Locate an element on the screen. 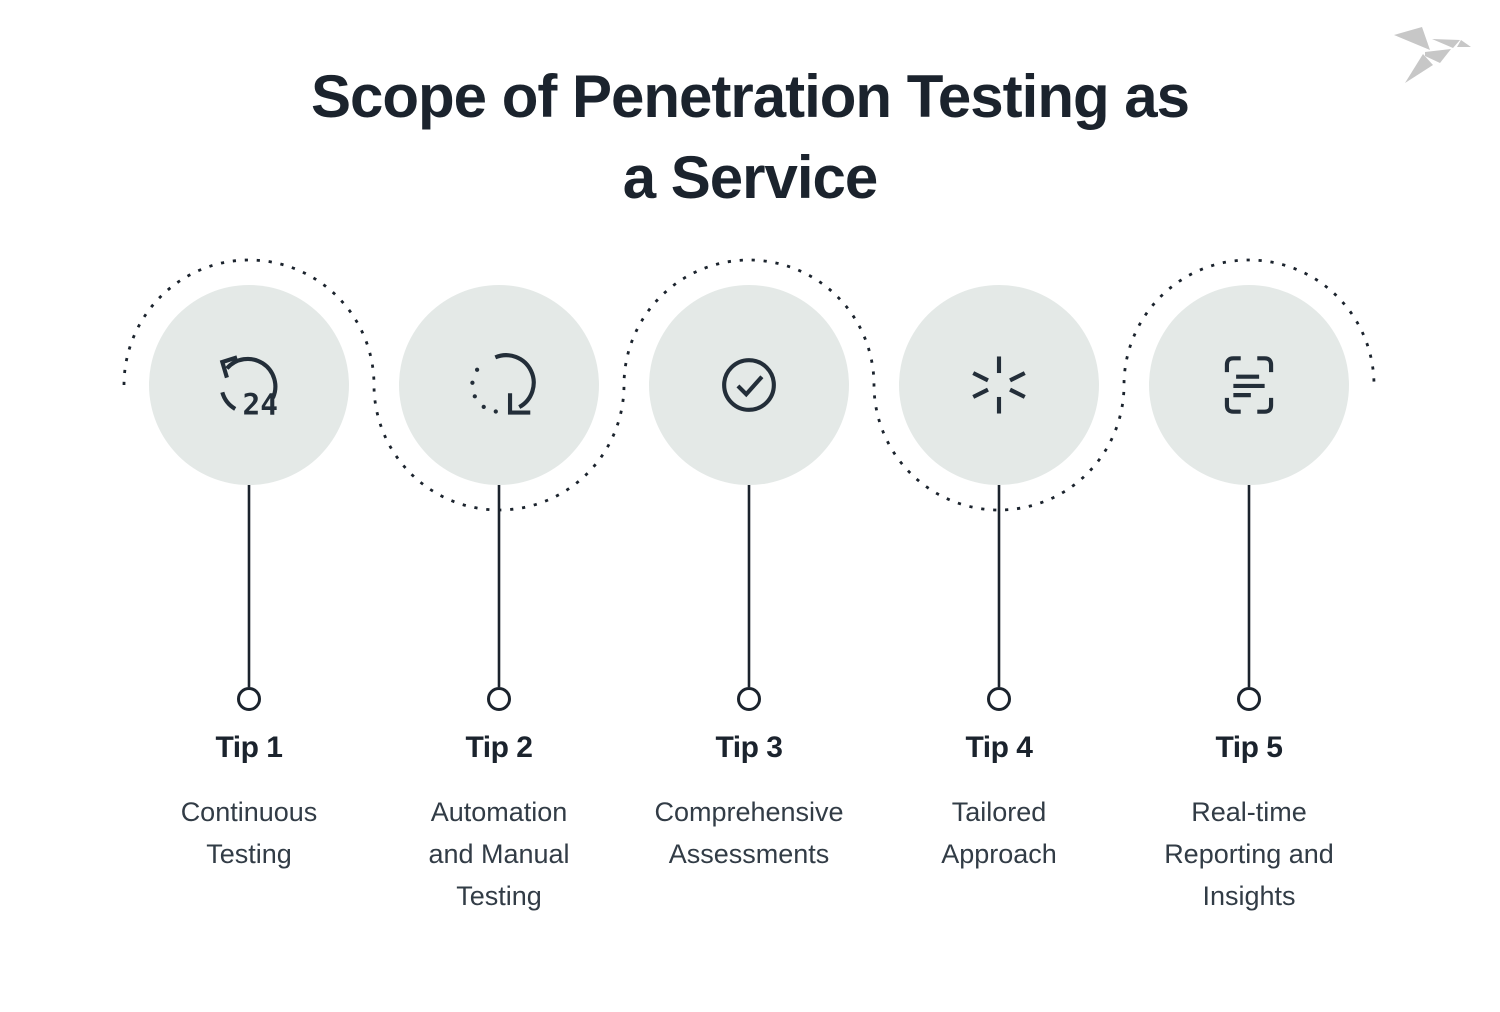  tip-3-label: Tip 3 is located at coordinates (749, 747).